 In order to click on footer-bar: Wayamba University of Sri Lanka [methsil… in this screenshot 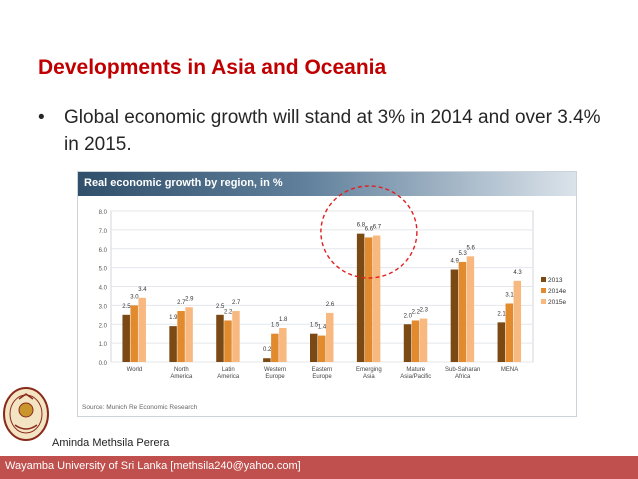, I will do `click(319, 467)`.